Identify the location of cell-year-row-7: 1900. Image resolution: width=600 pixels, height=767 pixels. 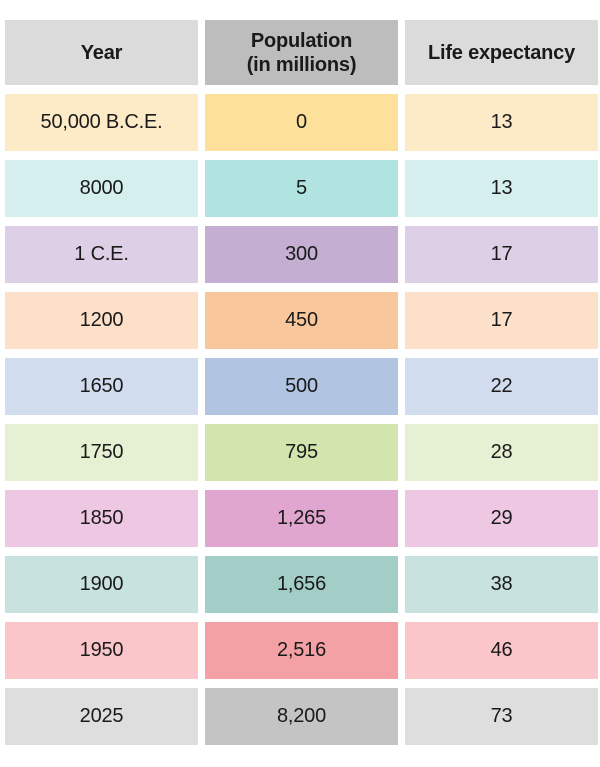
(101, 584).